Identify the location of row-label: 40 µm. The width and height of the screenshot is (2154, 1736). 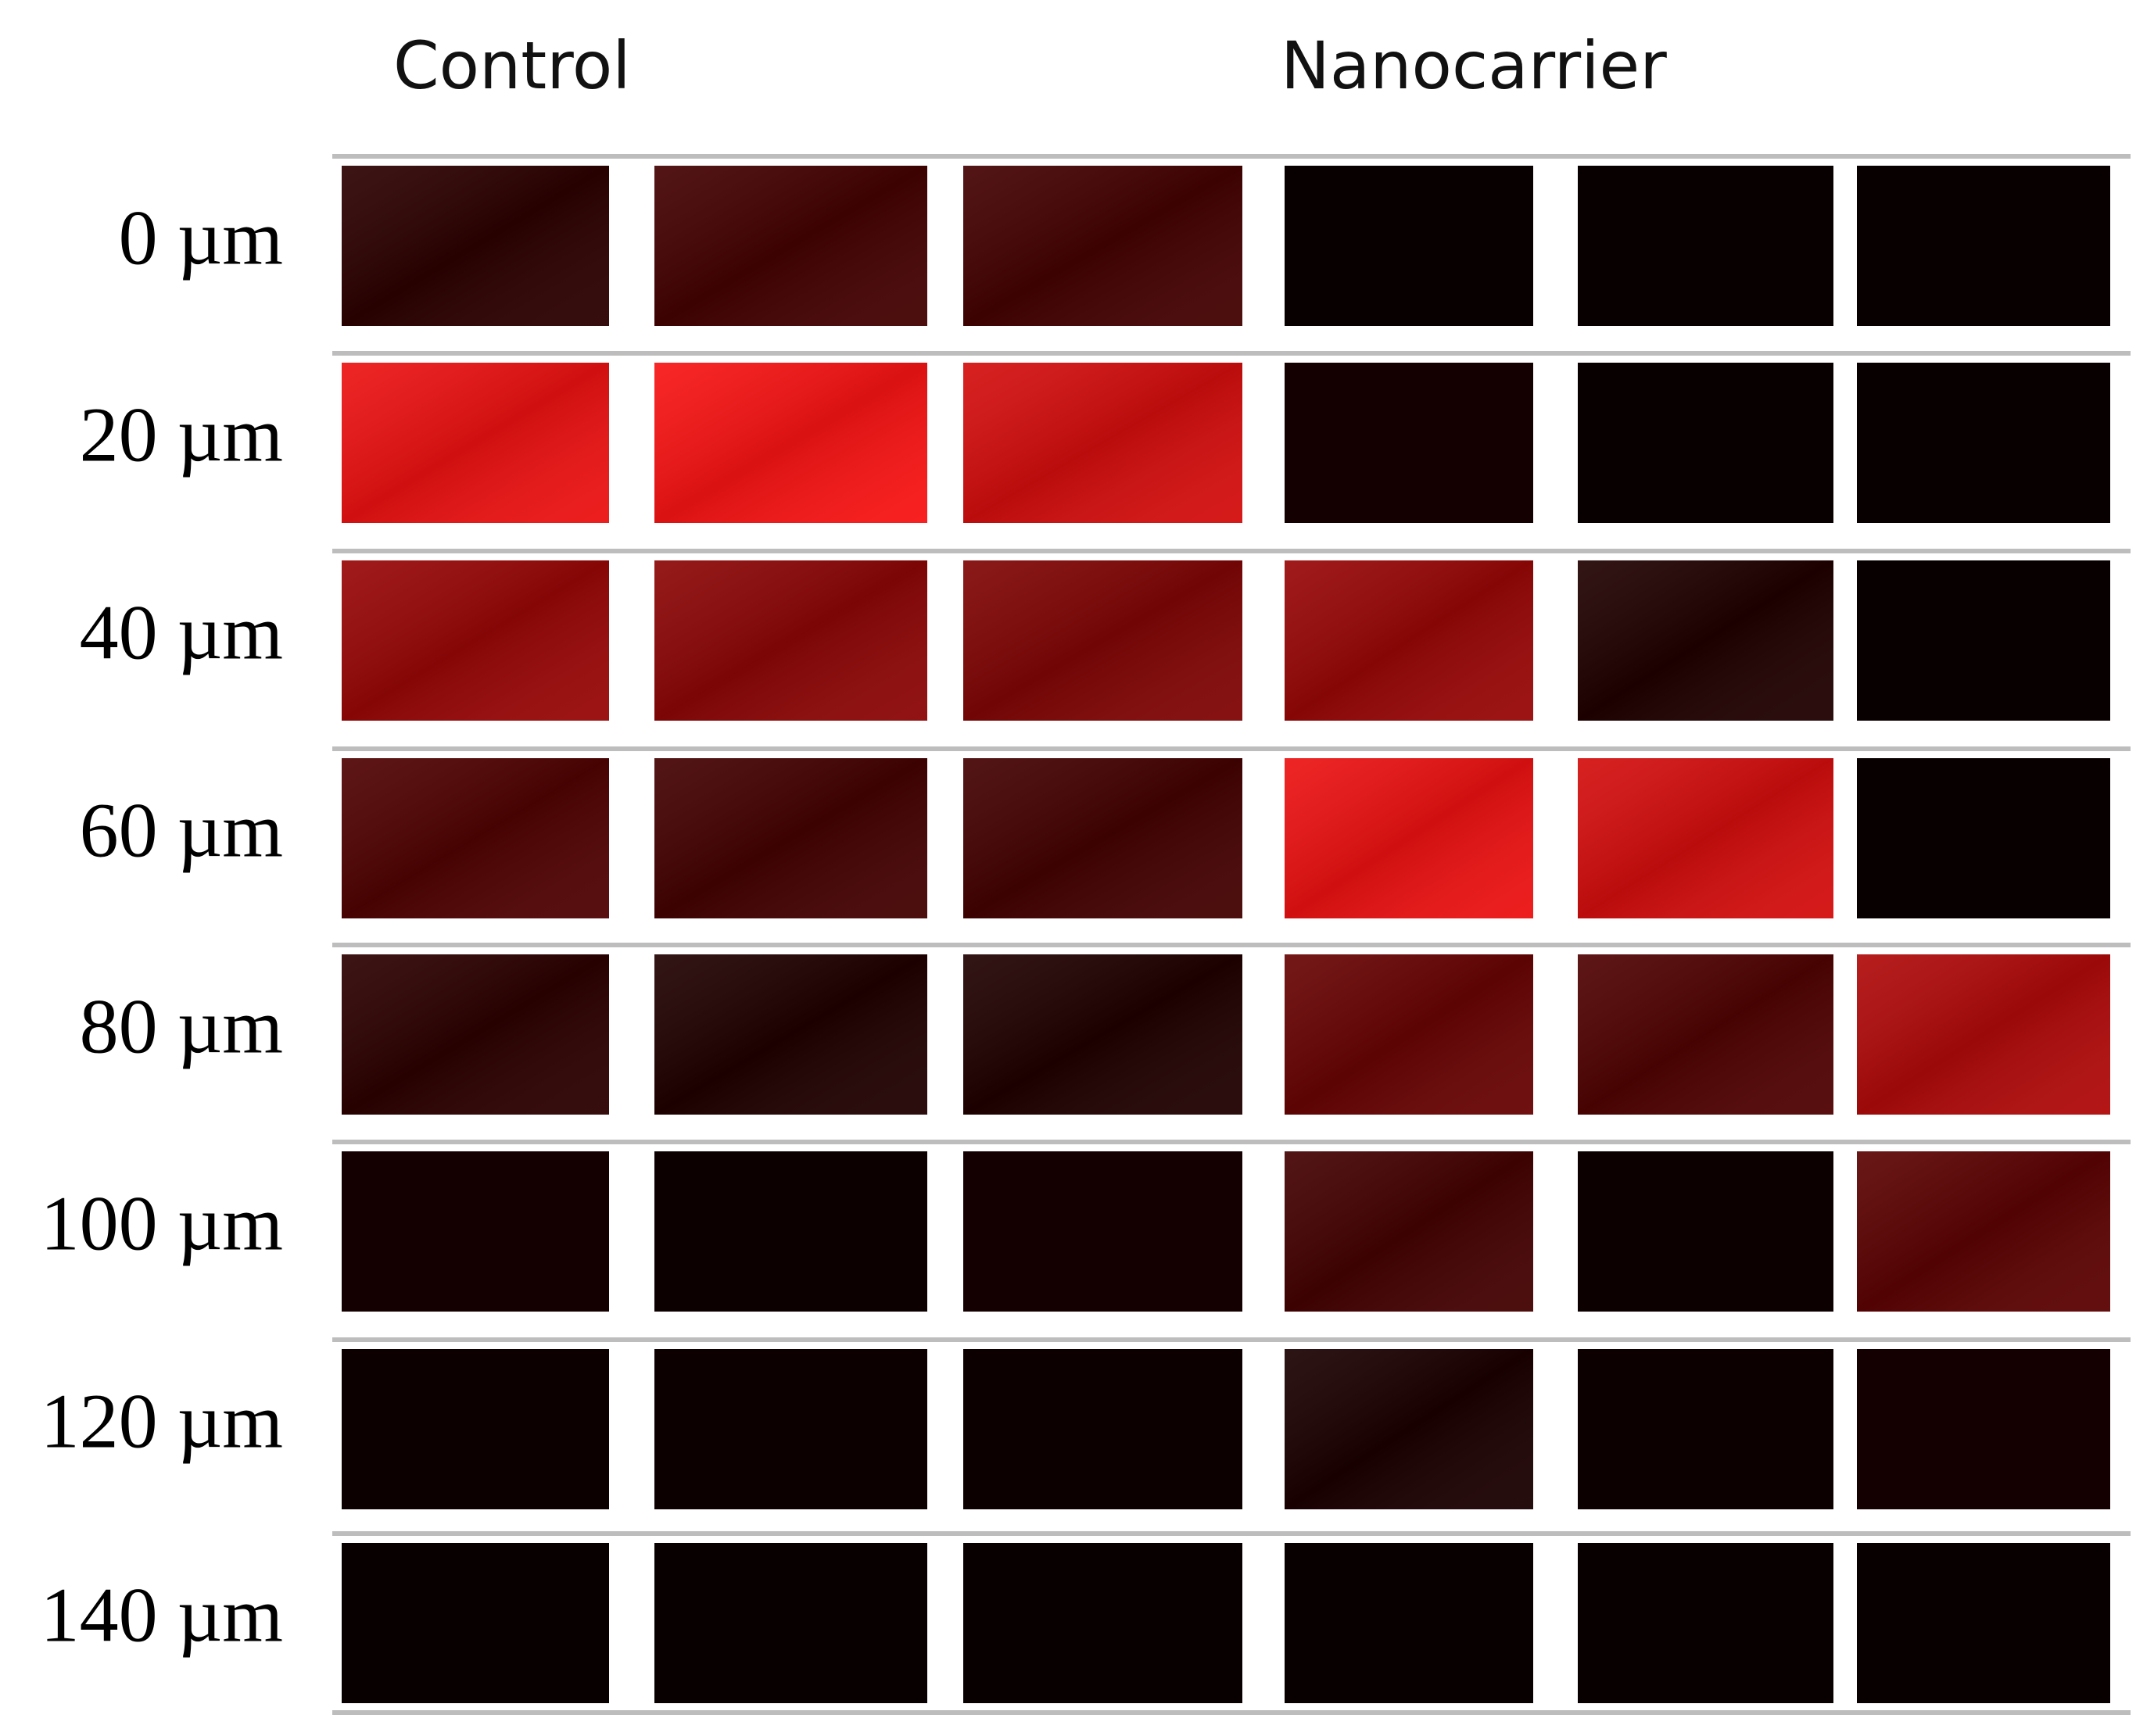
(181, 632).